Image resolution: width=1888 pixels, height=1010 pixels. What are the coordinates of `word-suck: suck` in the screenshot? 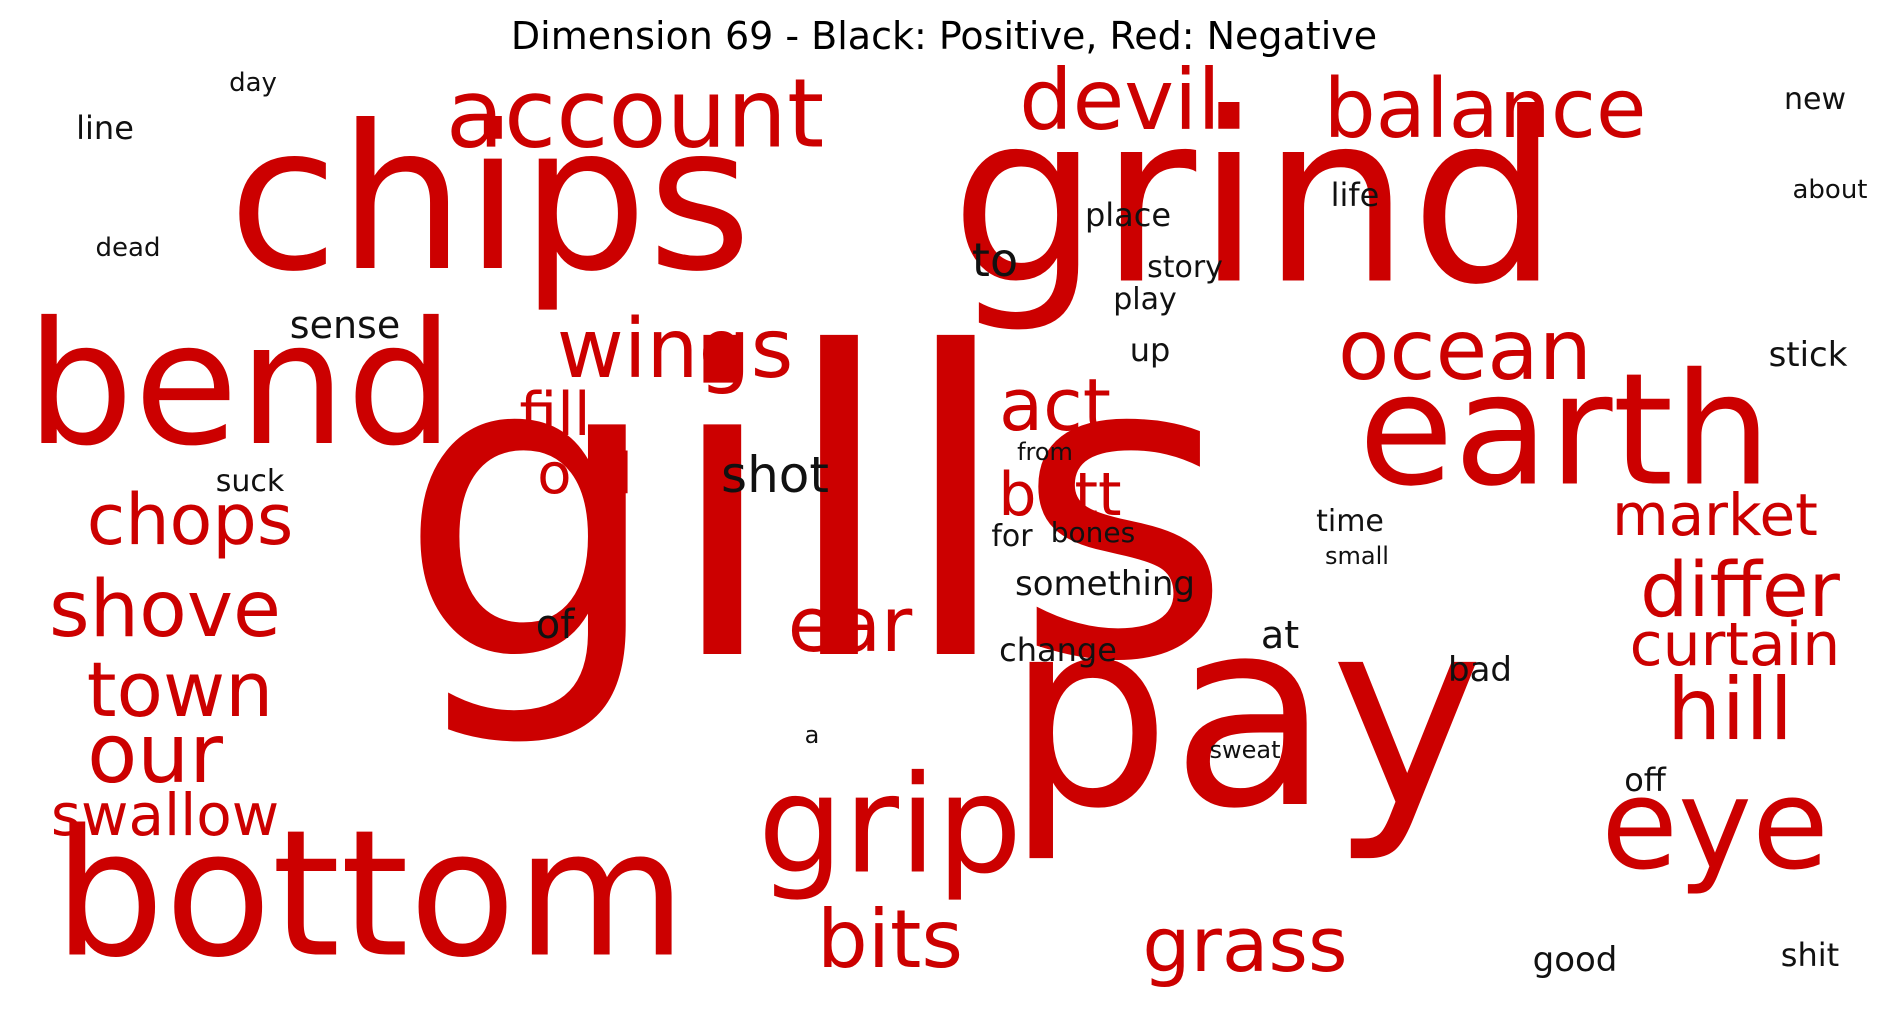 It's located at (250, 481).